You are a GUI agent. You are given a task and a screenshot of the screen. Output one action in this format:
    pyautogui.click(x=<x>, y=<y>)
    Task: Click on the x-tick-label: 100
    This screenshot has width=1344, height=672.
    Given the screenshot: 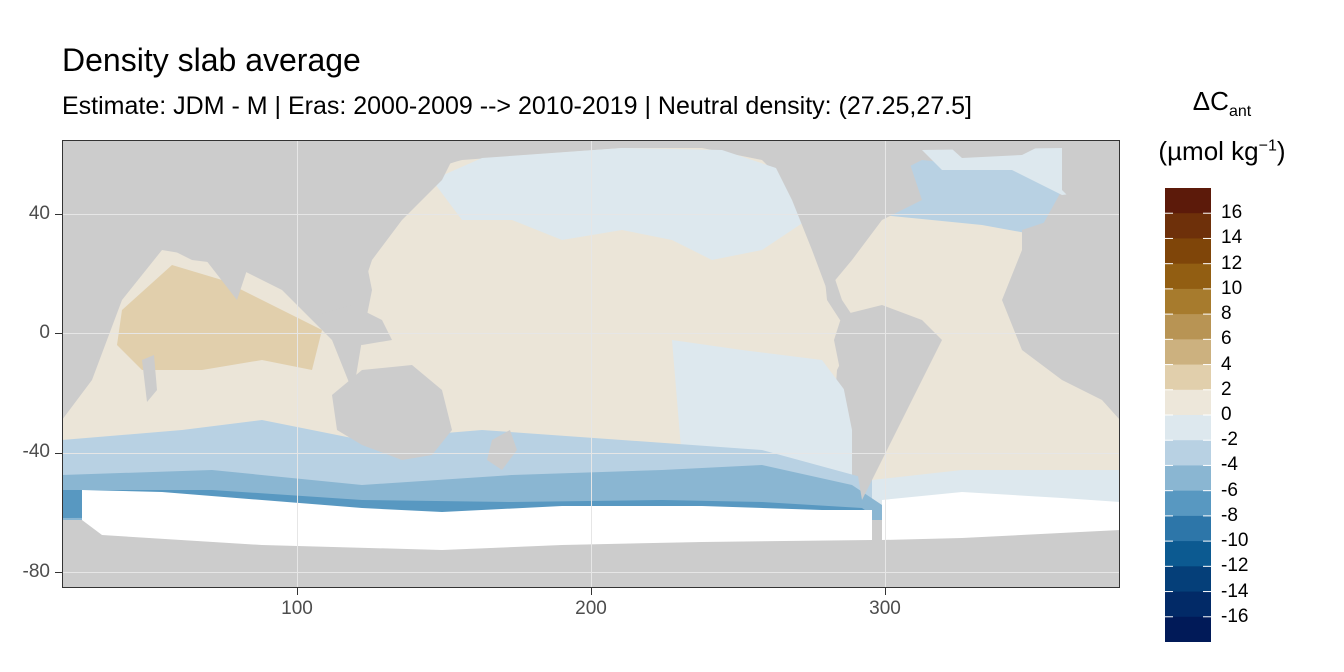 What is the action you would take?
    pyautogui.click(x=297, y=608)
    